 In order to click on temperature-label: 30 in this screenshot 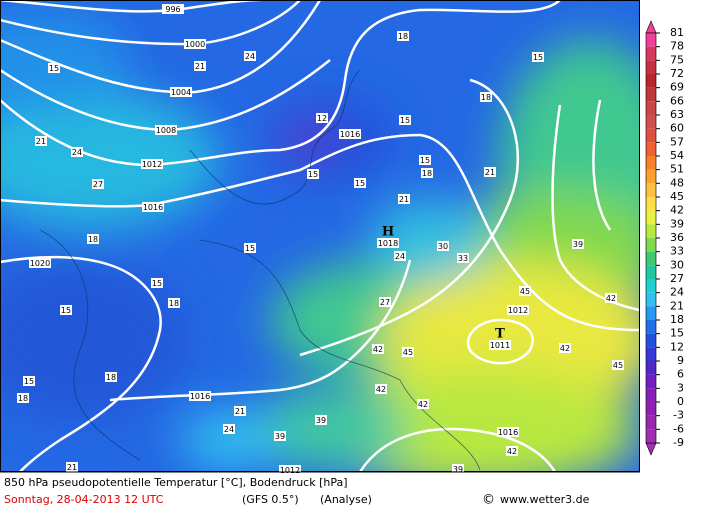, I will do `click(443, 246)`.